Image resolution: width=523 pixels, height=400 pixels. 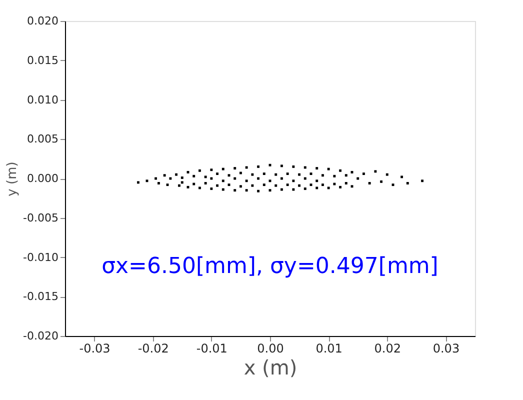 What do you see at coordinates (42, 21) in the screenshot?
I see `y-tick-label: 0.020` at bounding box center [42, 21].